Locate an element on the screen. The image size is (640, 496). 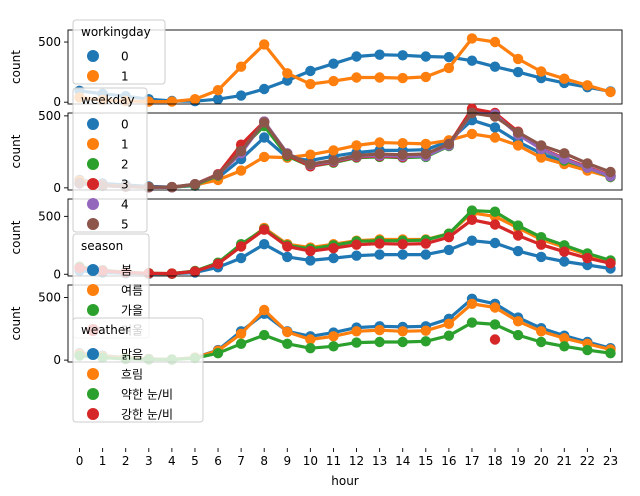
x-tick-label: 4 is located at coordinates (172, 461).